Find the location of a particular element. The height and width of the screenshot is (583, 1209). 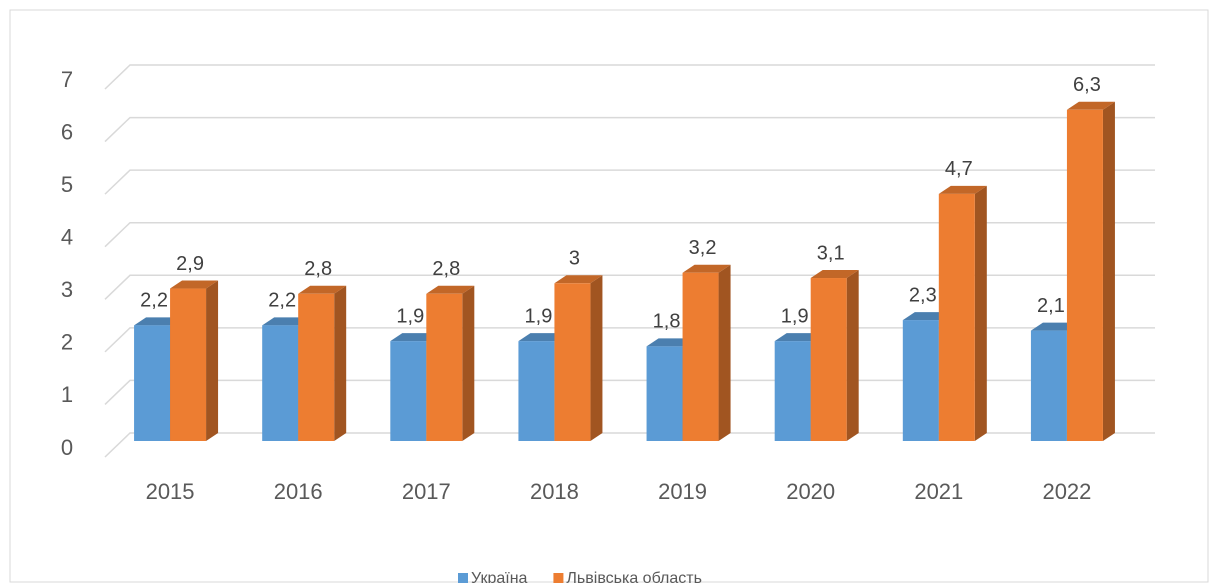

x-tick-label: 2015 is located at coordinates (170, 491).